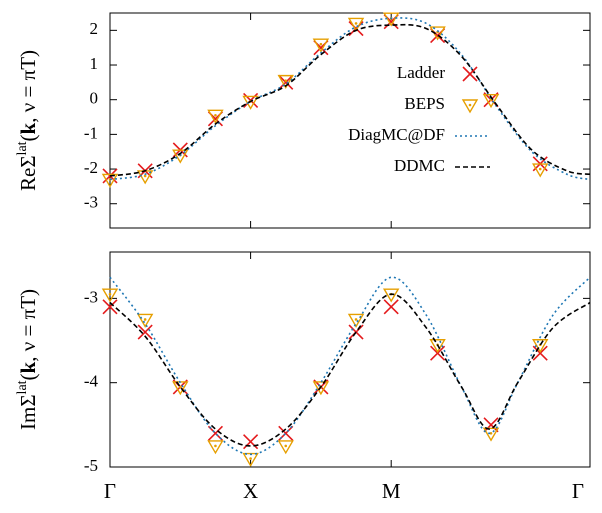  What do you see at coordinates (28, 173) in the screenshot?
I see `y-axis-label-part: ReΣ` at bounding box center [28, 173].